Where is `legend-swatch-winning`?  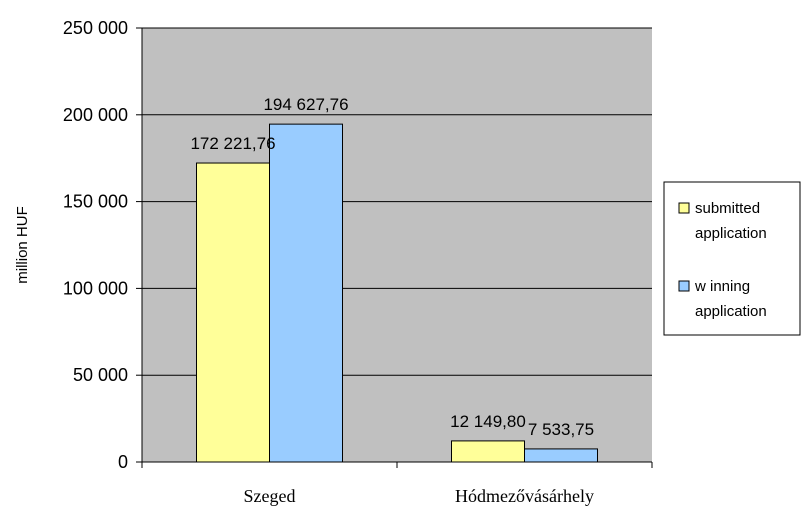 legend-swatch-winning is located at coordinates (684, 286).